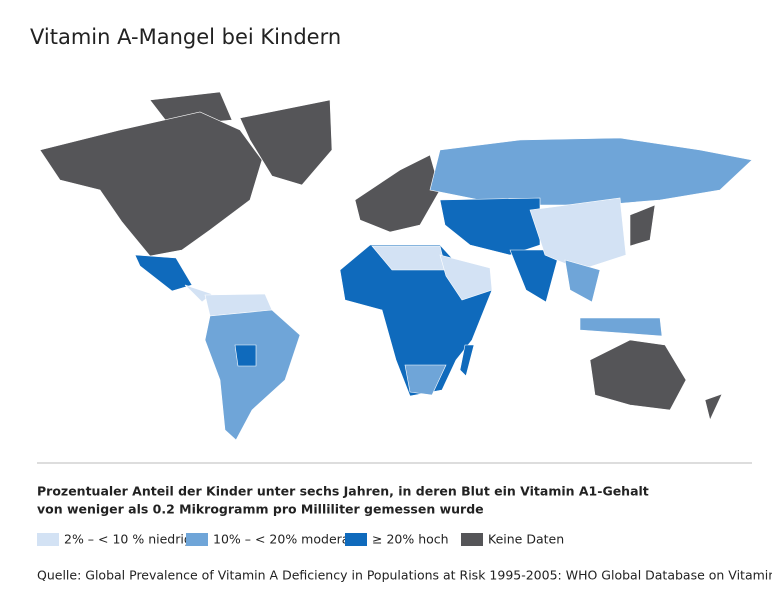 This screenshot has height=600, width=772. I want to click on legend-label: Keine Daten, so click(526, 539).